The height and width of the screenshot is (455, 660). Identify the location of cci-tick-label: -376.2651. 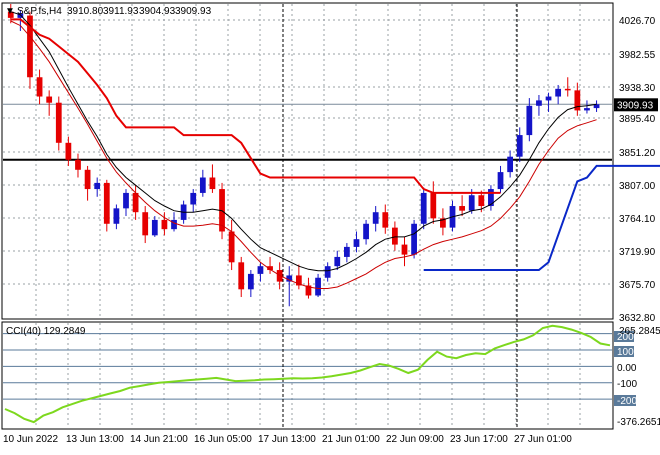
(638, 422).